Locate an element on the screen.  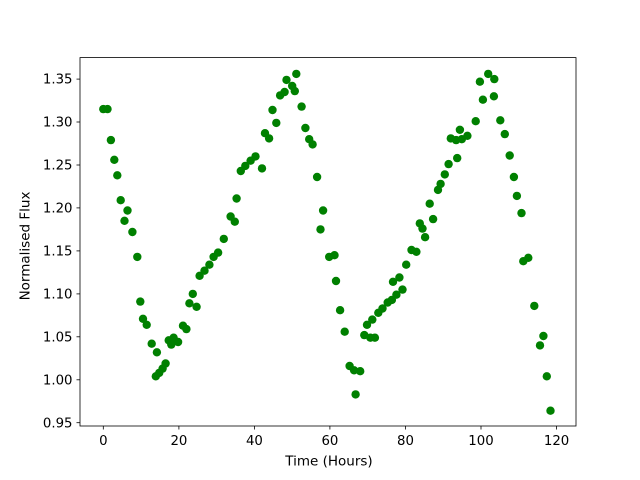
x-tick-label: 100 is located at coordinates (480, 441).